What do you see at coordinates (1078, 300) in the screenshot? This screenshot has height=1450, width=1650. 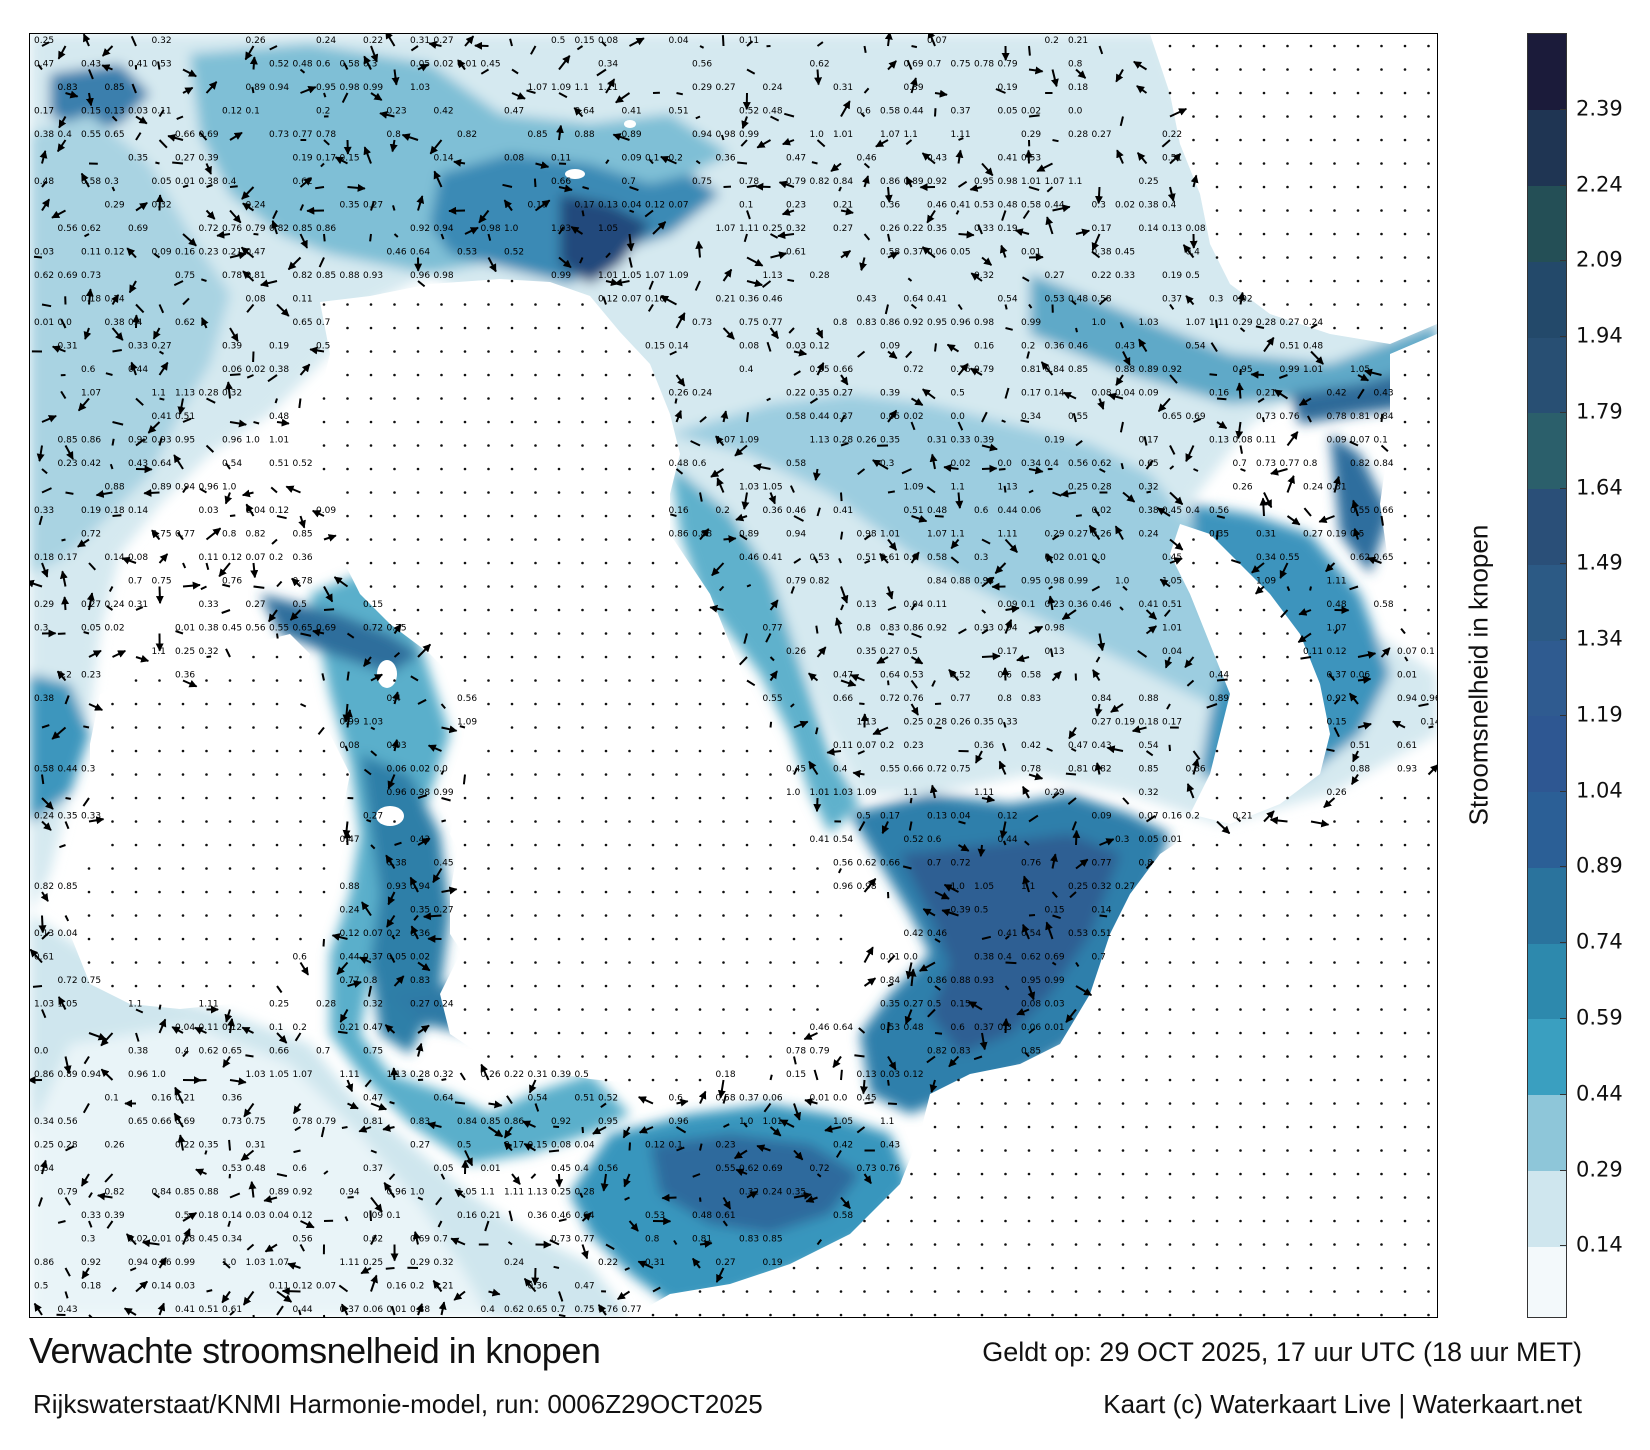 I see `speed-label: 0.48` at bounding box center [1078, 300].